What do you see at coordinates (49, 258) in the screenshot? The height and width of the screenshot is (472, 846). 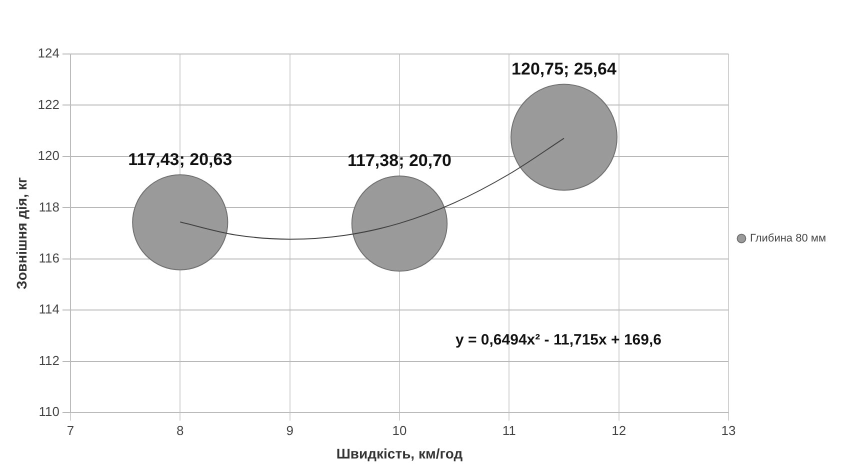 I see `y-tick-label: 116` at bounding box center [49, 258].